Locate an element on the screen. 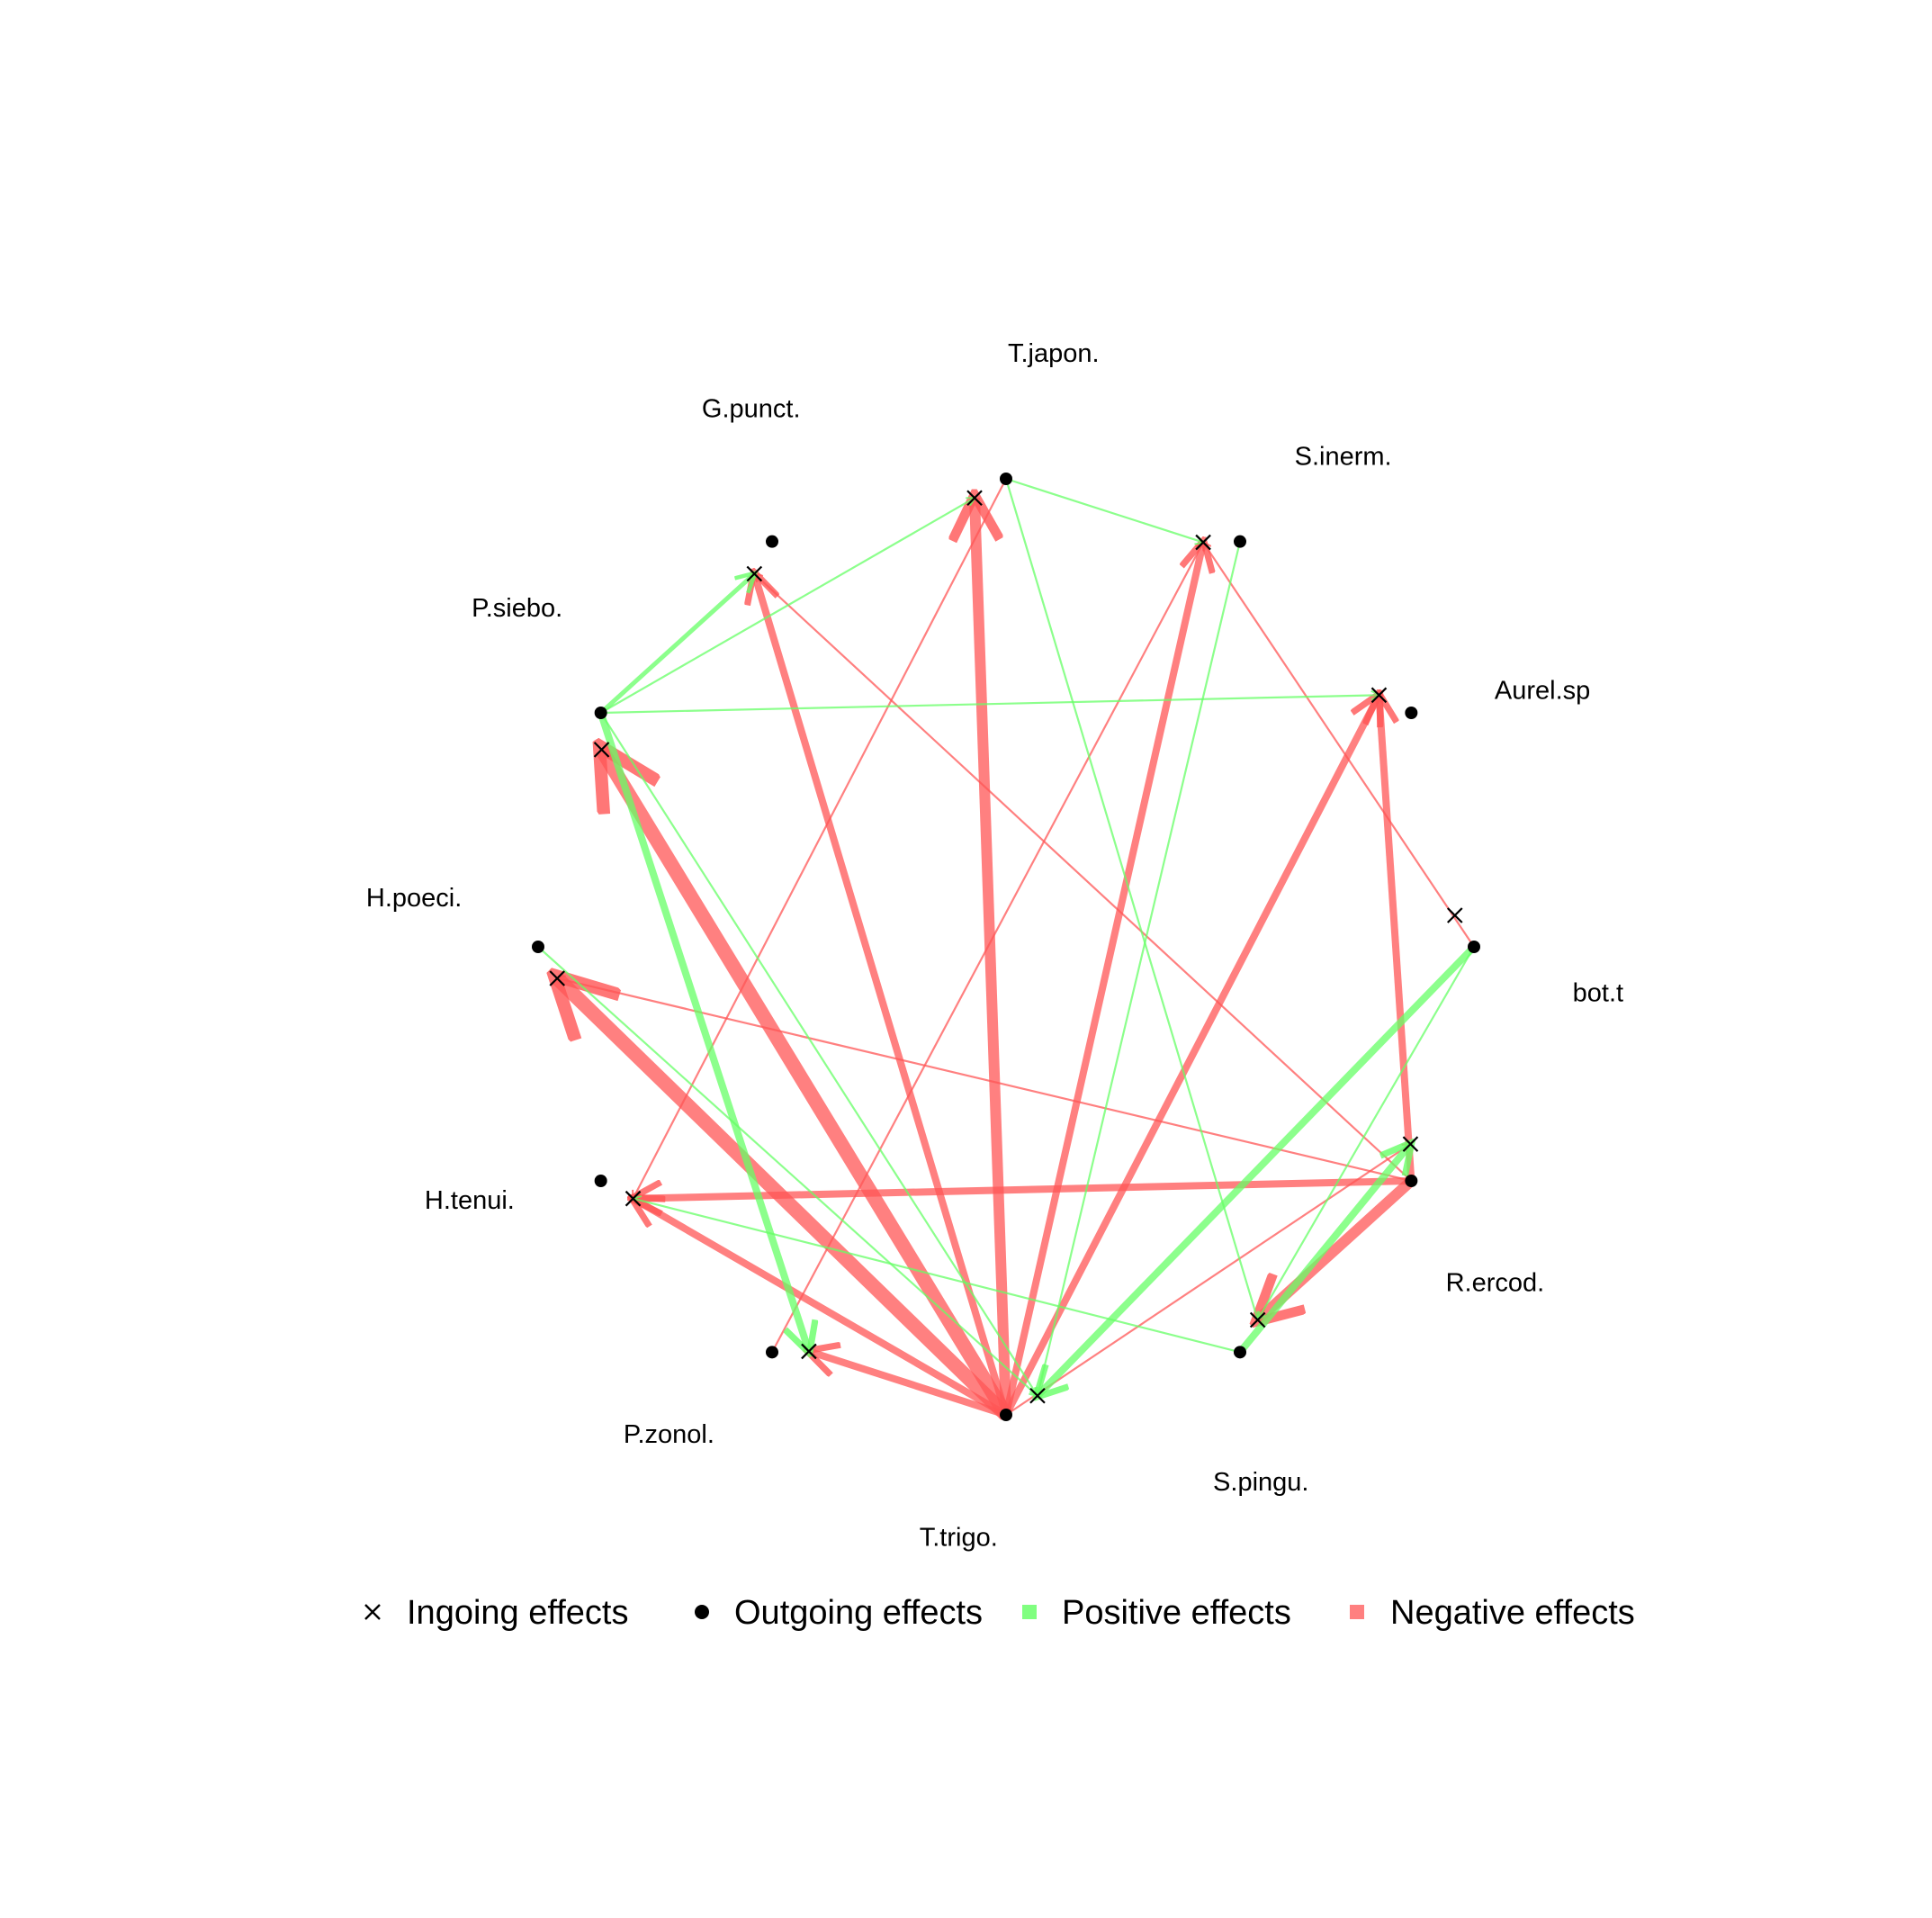 Image resolution: width=1932 pixels, height=1918 pixels. legend-label-outgoing: Outgoing effects is located at coordinates (858, 1613).